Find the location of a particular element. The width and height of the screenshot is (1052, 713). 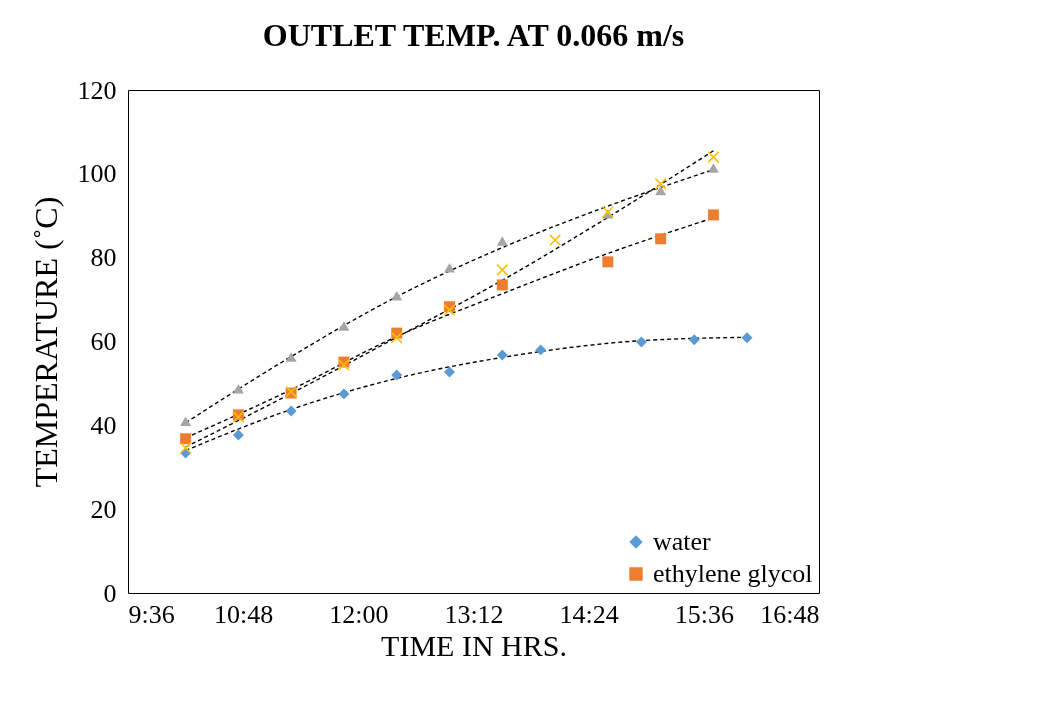

legend-label: ethylene glycol is located at coordinates (733, 573).